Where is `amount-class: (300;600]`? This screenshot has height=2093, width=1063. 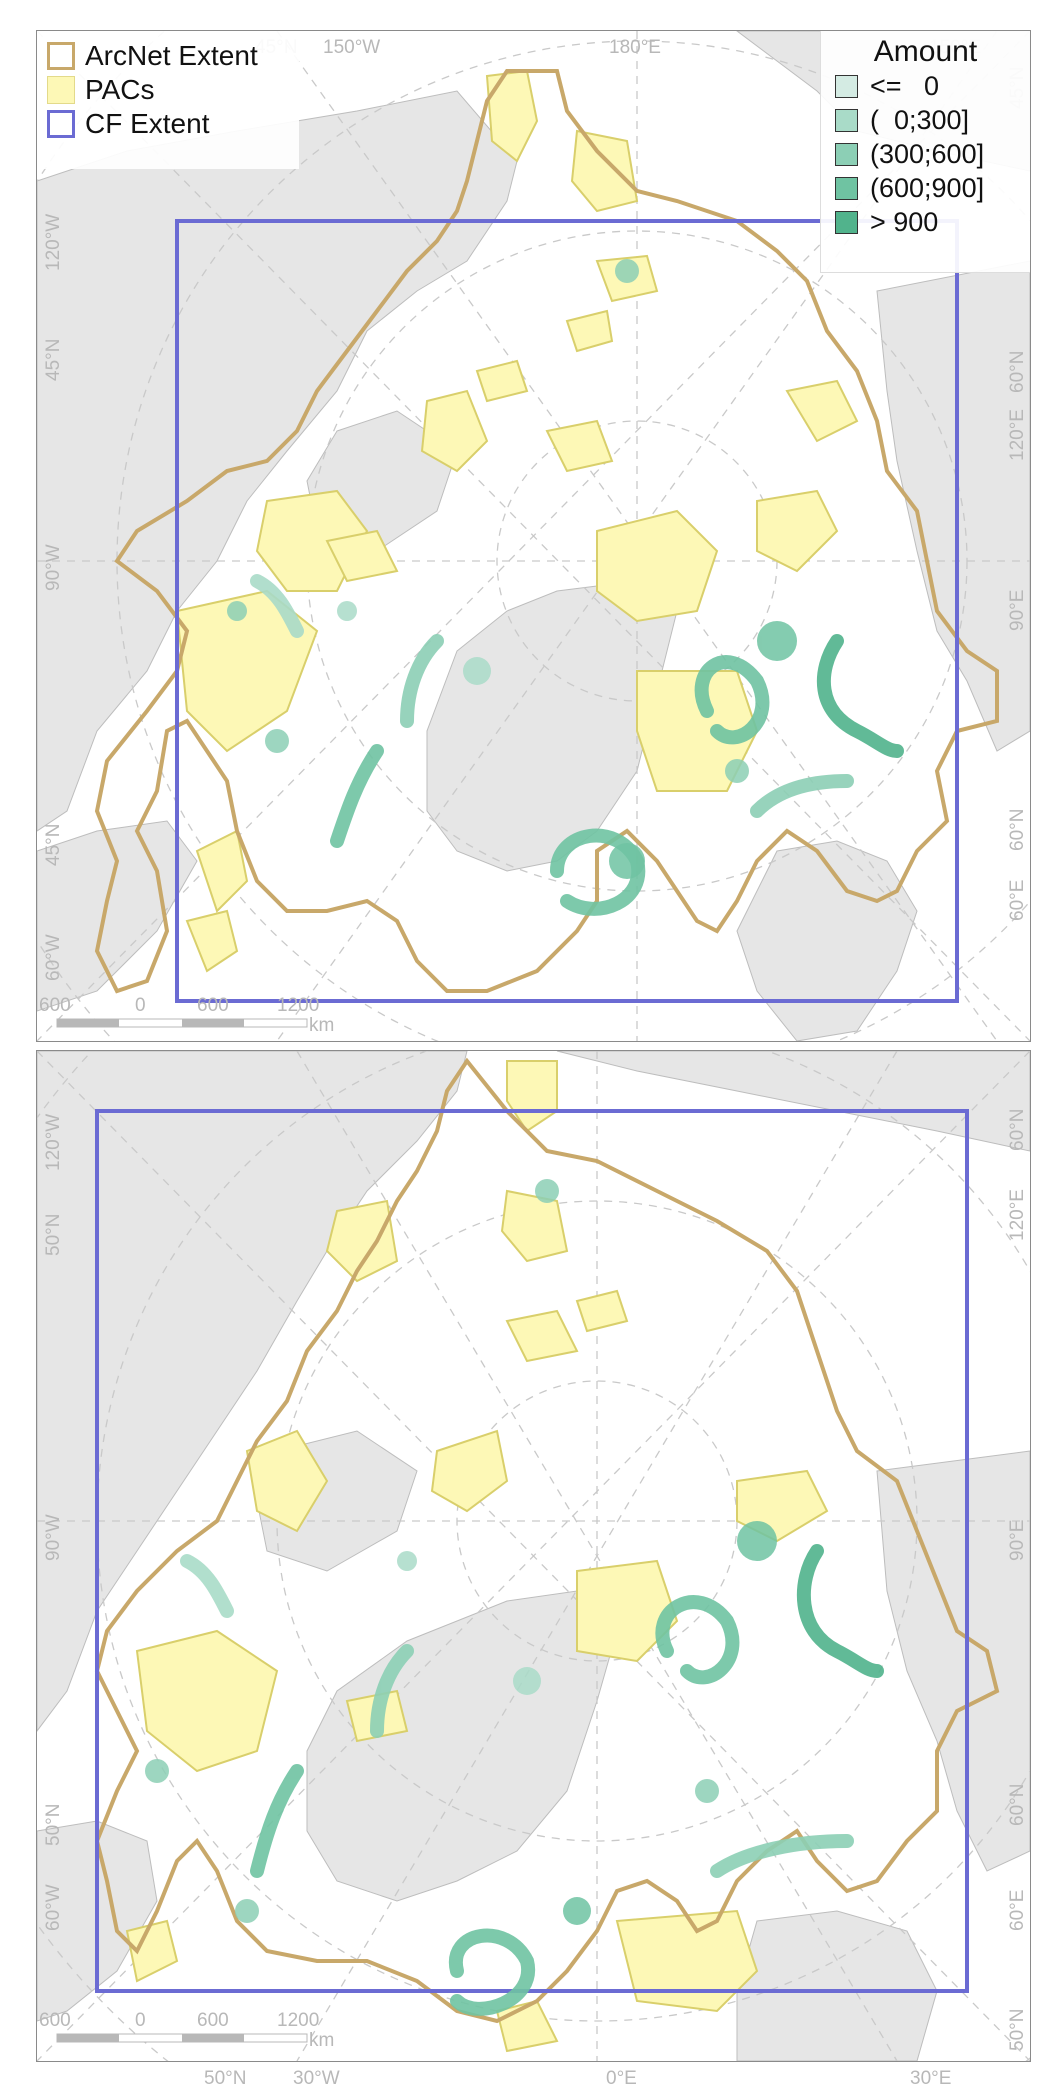 amount-class: (300;600] is located at coordinates (925, 154).